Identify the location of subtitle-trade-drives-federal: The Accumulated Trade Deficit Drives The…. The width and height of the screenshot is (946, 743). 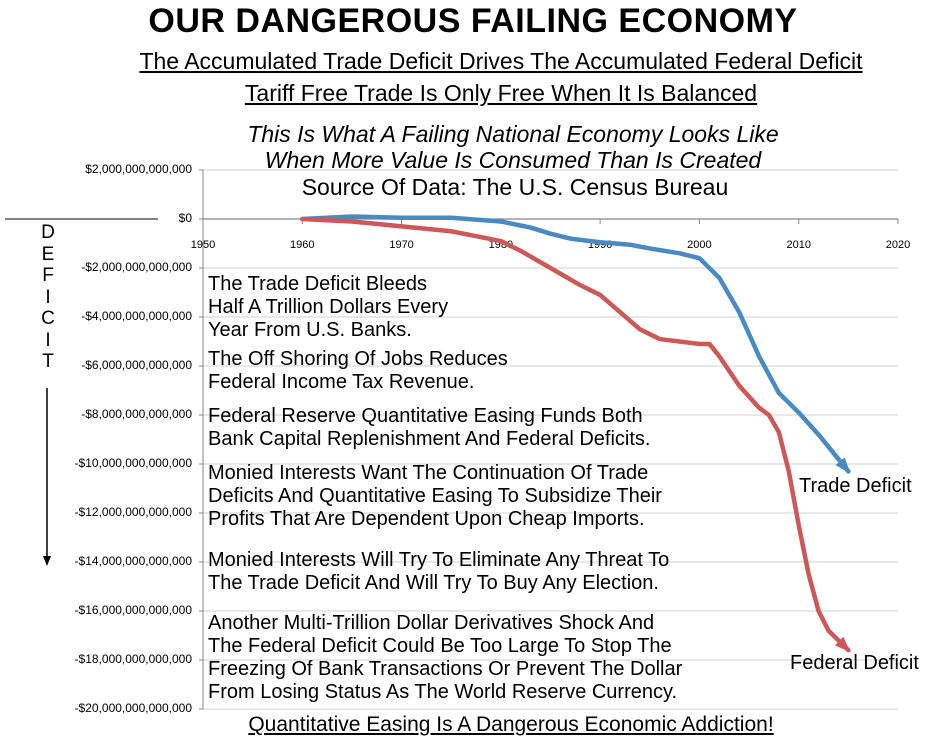
(501, 61).